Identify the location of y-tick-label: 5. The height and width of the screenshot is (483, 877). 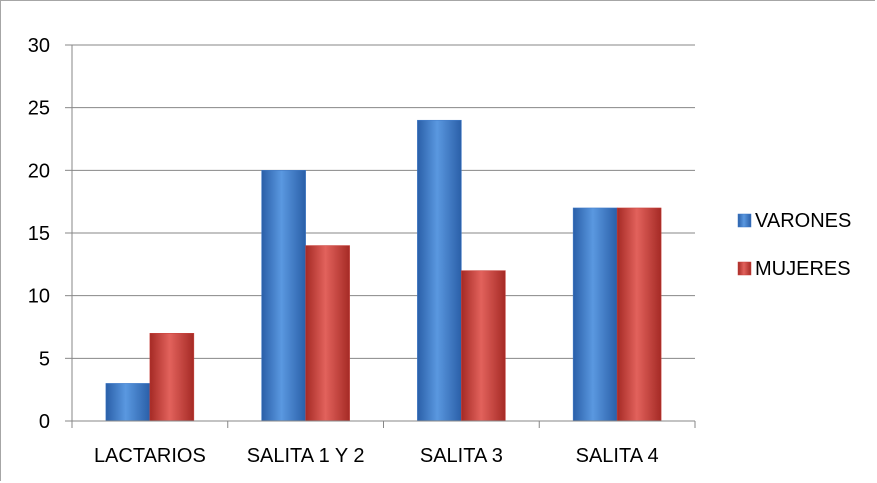
(44, 359).